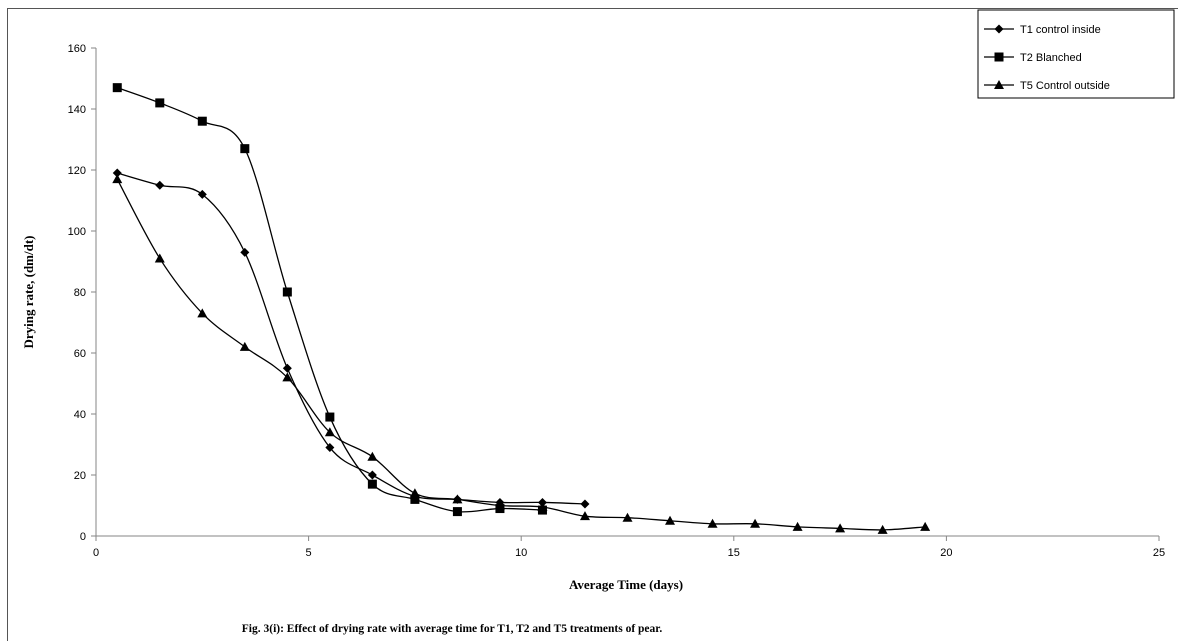  I want to click on legend-label: T5 Control outside, so click(1065, 86).